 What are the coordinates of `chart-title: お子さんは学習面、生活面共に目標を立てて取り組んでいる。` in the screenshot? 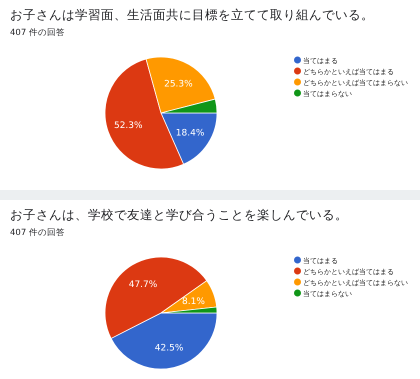 It's located at (192, 14).